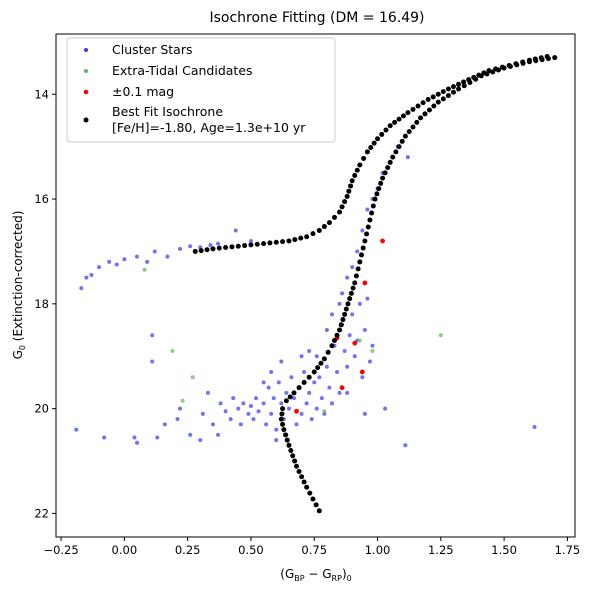  Describe the element at coordinates (314, 550) in the screenshot. I see `x-tick-label: 0.75` at that location.